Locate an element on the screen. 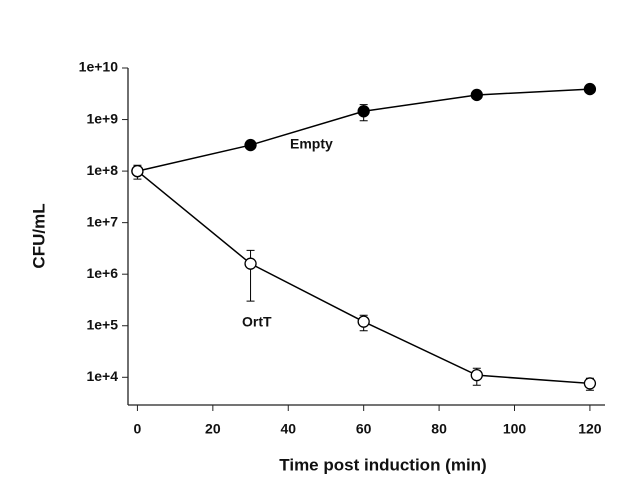  y-tick-label: 1e+7 is located at coordinates (102, 221).